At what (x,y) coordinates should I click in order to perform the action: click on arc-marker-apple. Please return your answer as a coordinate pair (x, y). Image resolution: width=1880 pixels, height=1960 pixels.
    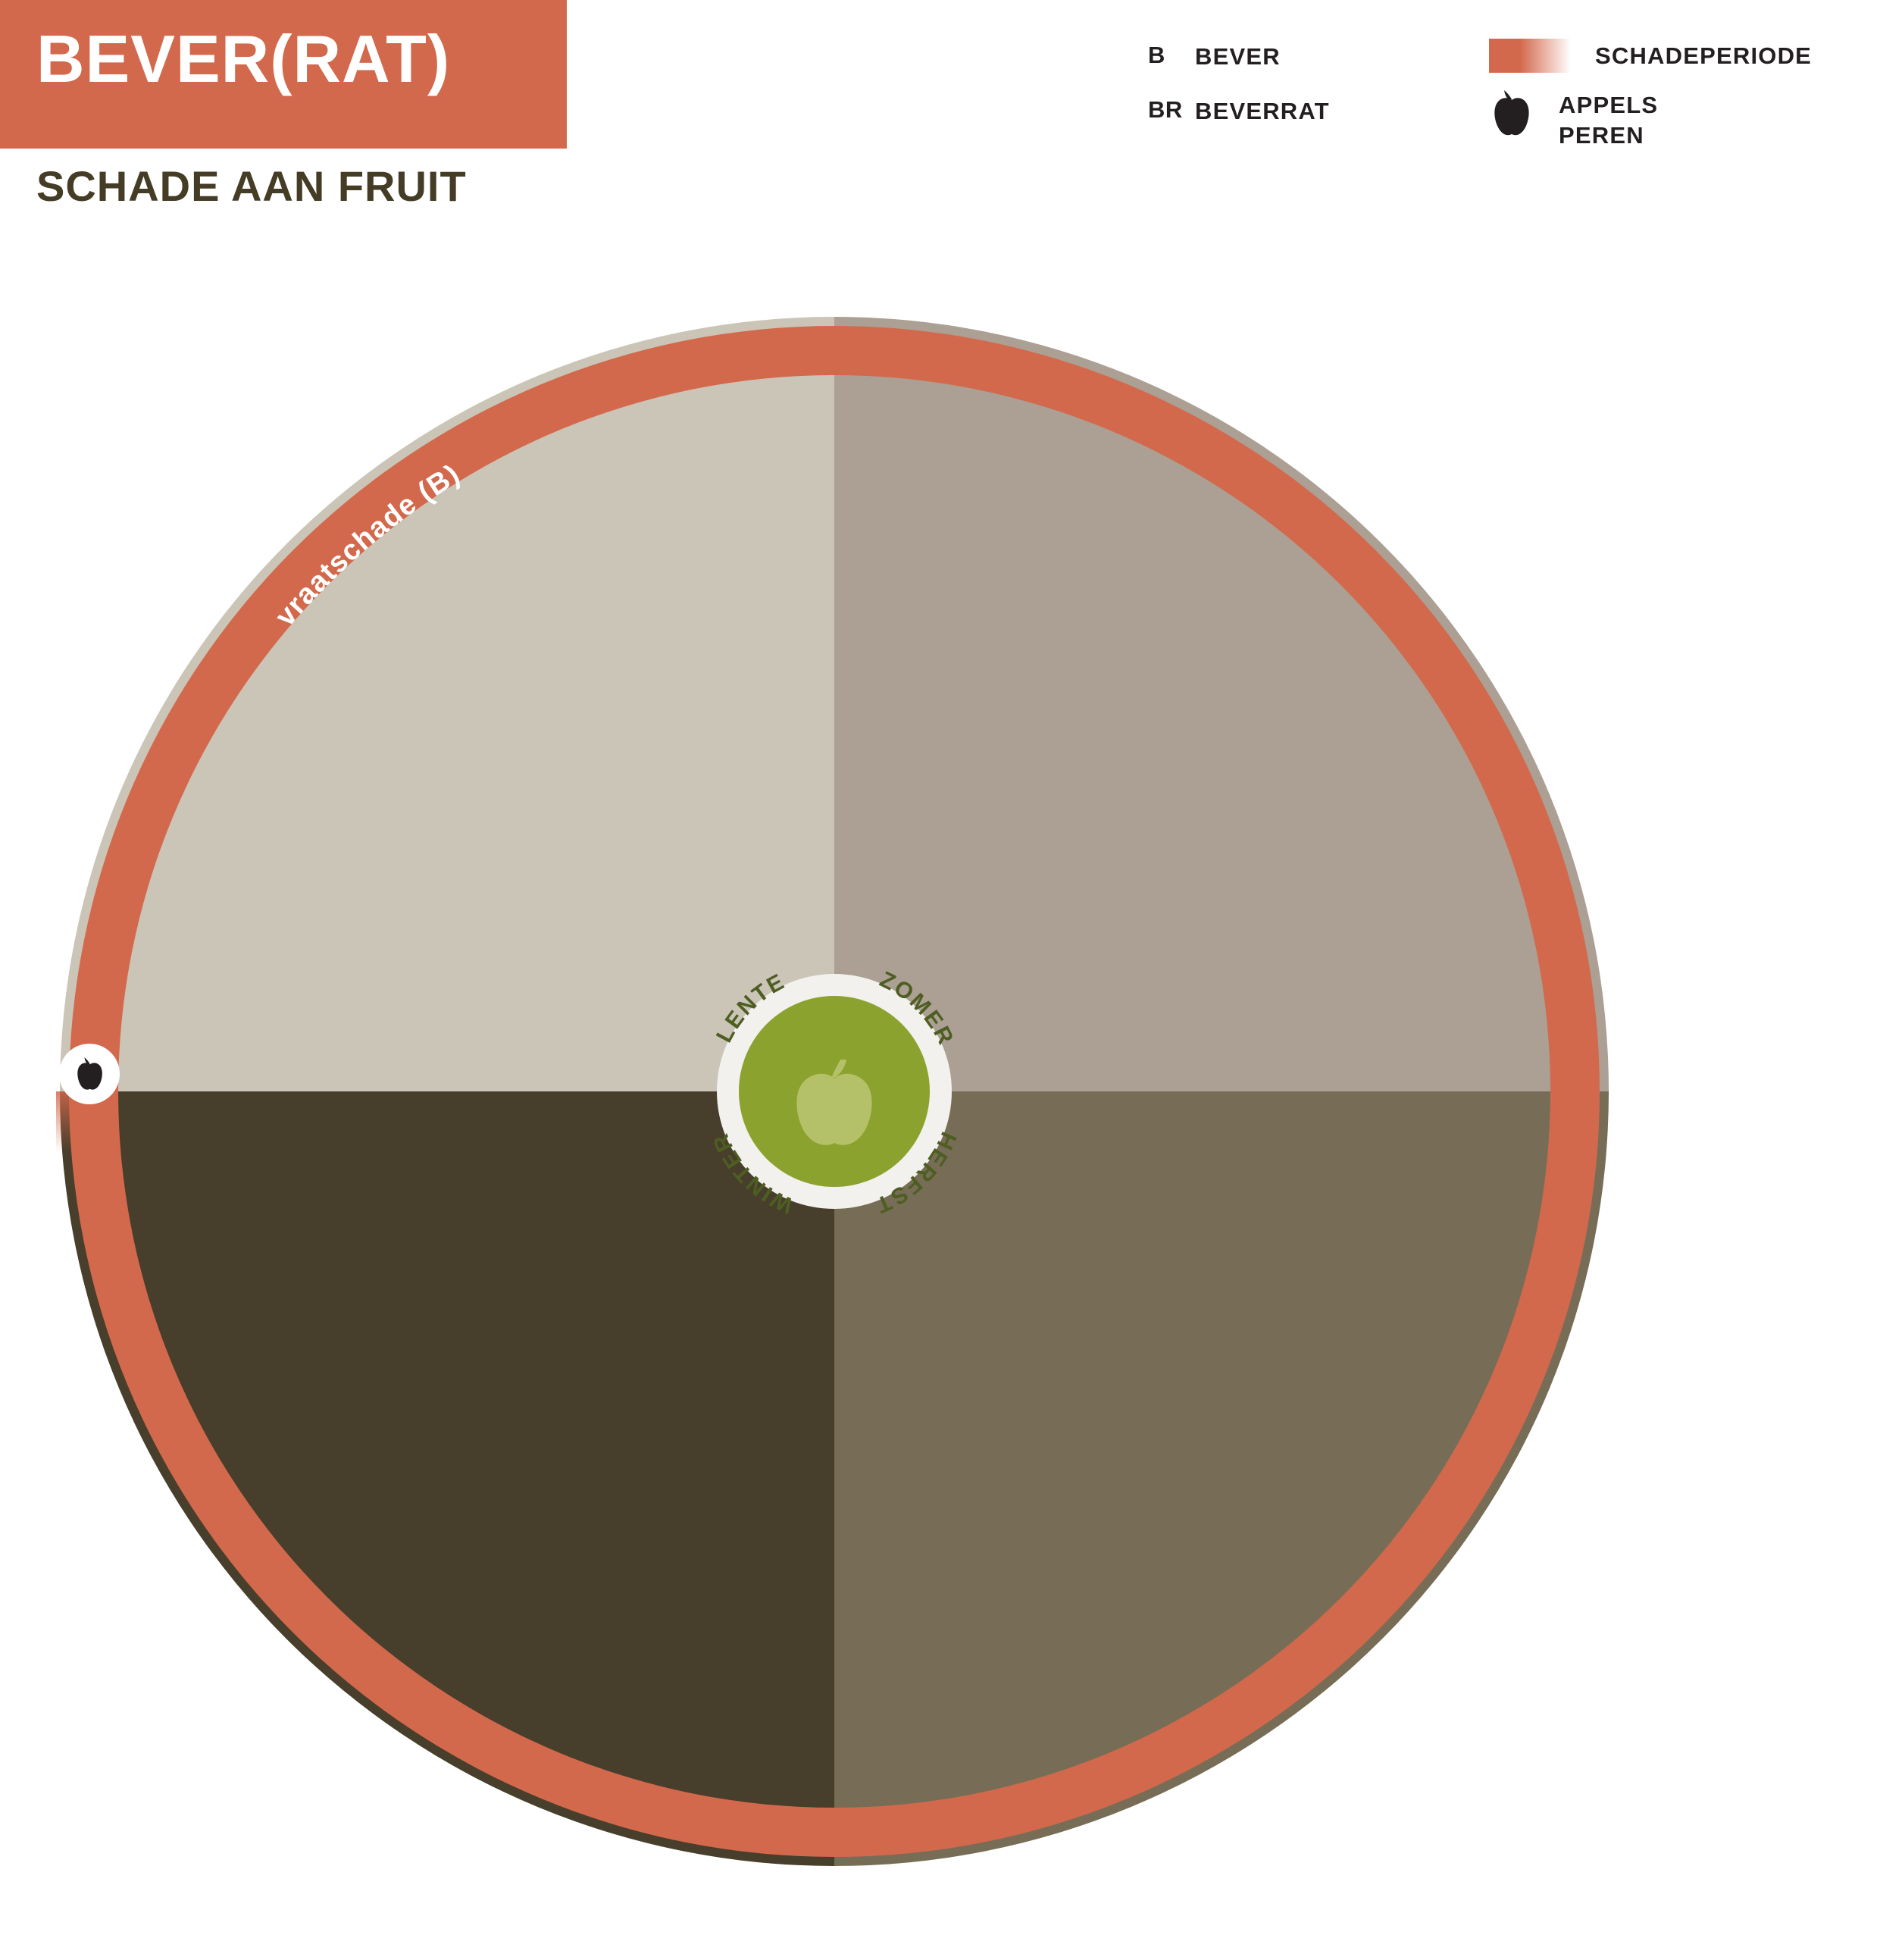
    Looking at the image, I should click on (89, 1074).